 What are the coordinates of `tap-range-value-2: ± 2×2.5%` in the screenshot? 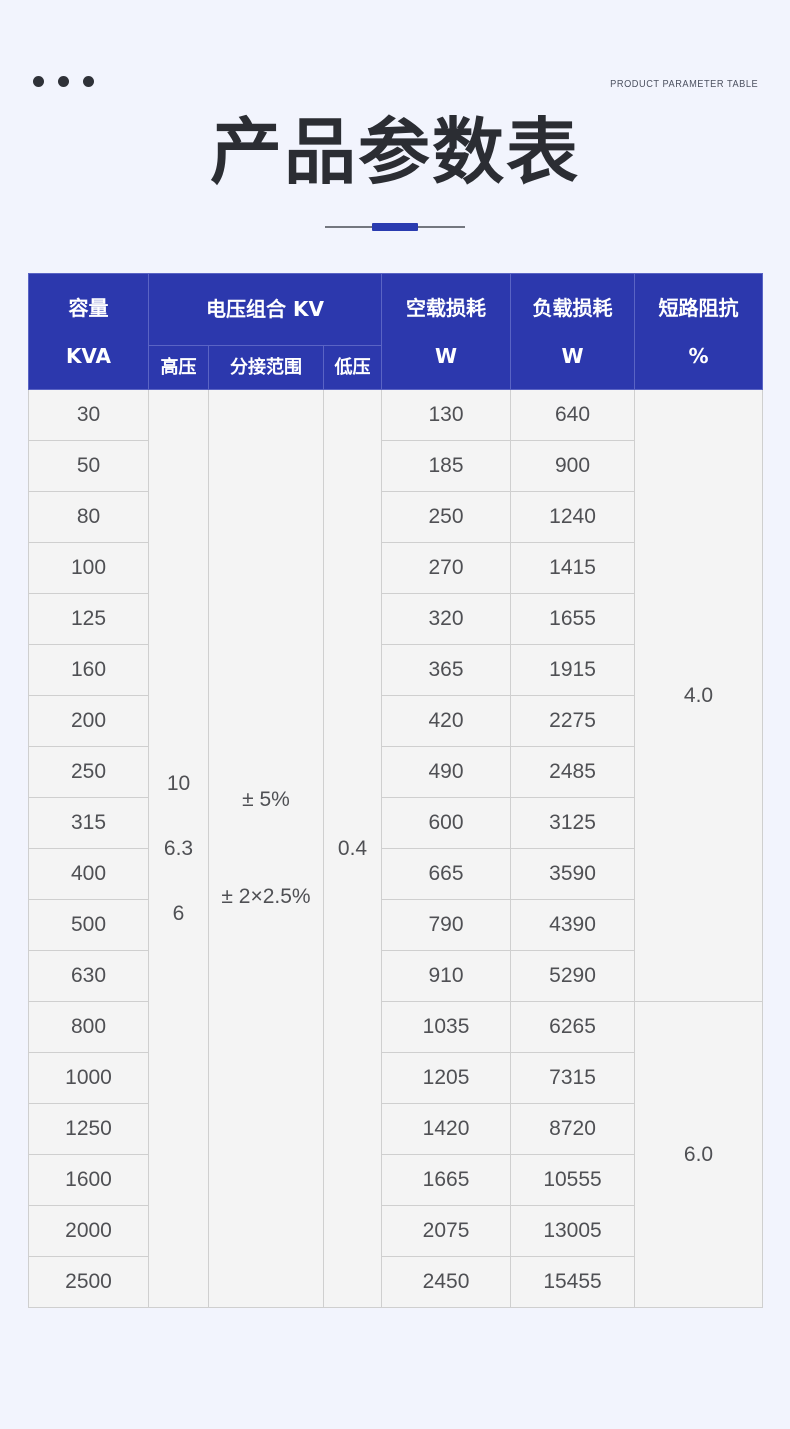 It's located at (266, 896).